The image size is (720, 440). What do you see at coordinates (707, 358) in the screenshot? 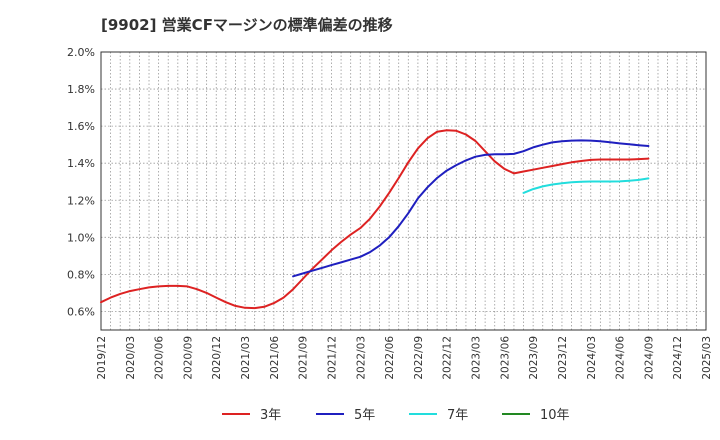
I see `x-tick-label: 2025/03` at bounding box center [707, 358].